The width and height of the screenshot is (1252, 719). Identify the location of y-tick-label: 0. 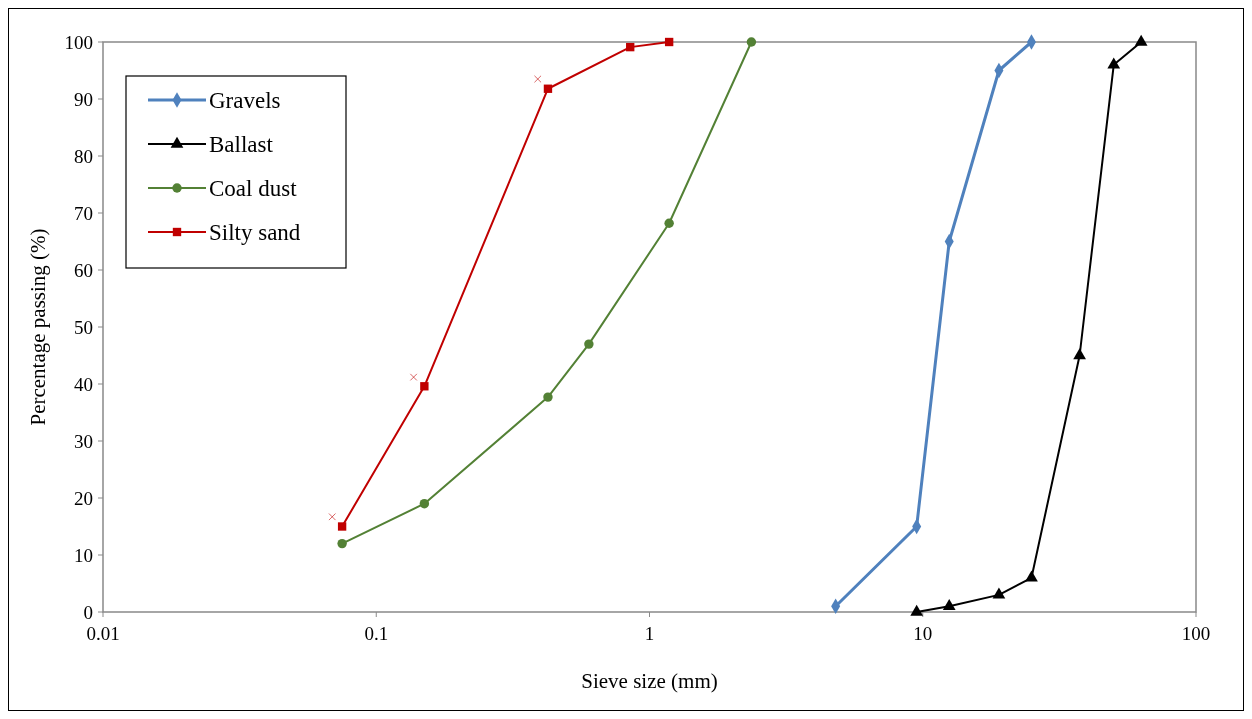
(88, 612).